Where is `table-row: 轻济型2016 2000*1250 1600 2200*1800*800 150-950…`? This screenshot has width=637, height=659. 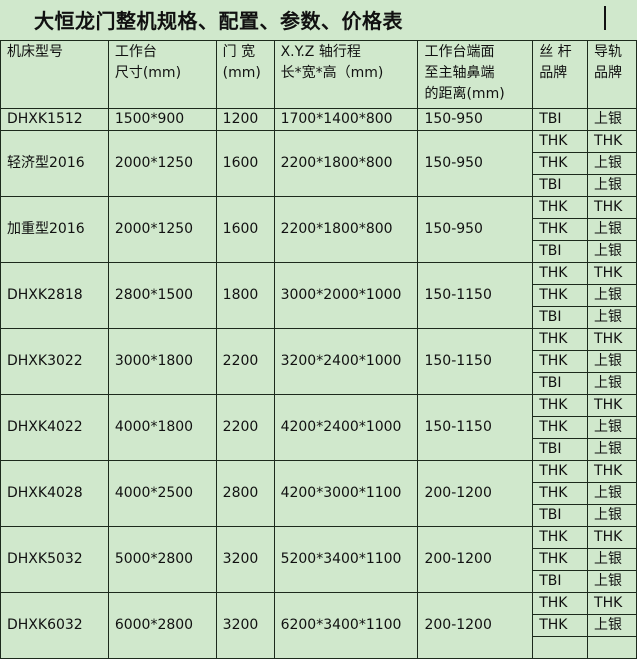 table-row: 轻济型2016 2000*1250 1600 2200*1800*800 150-950… is located at coordinates (318, 163).